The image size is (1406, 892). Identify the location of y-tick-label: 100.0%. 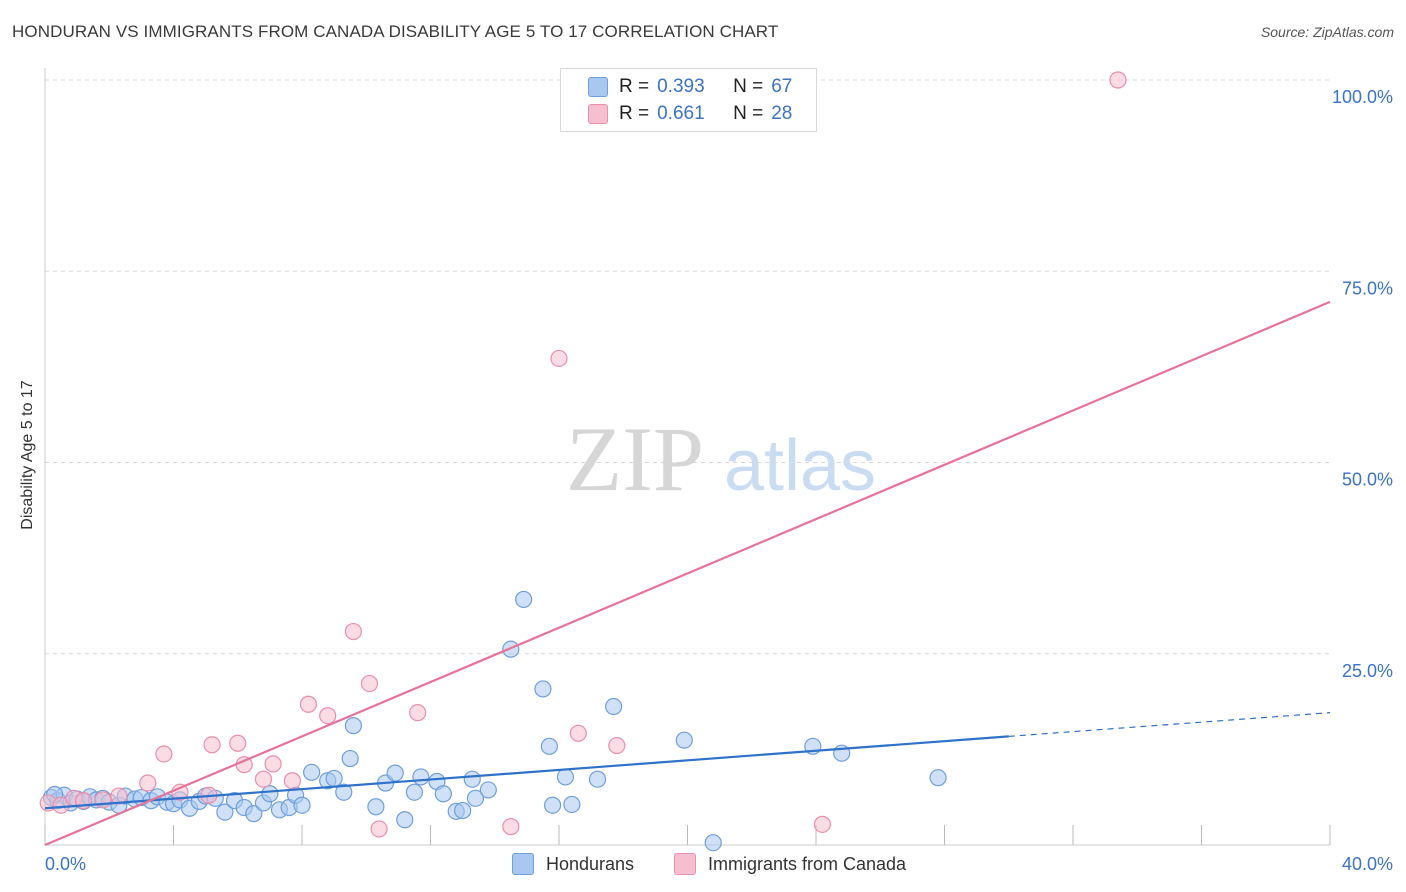
(1362, 97).